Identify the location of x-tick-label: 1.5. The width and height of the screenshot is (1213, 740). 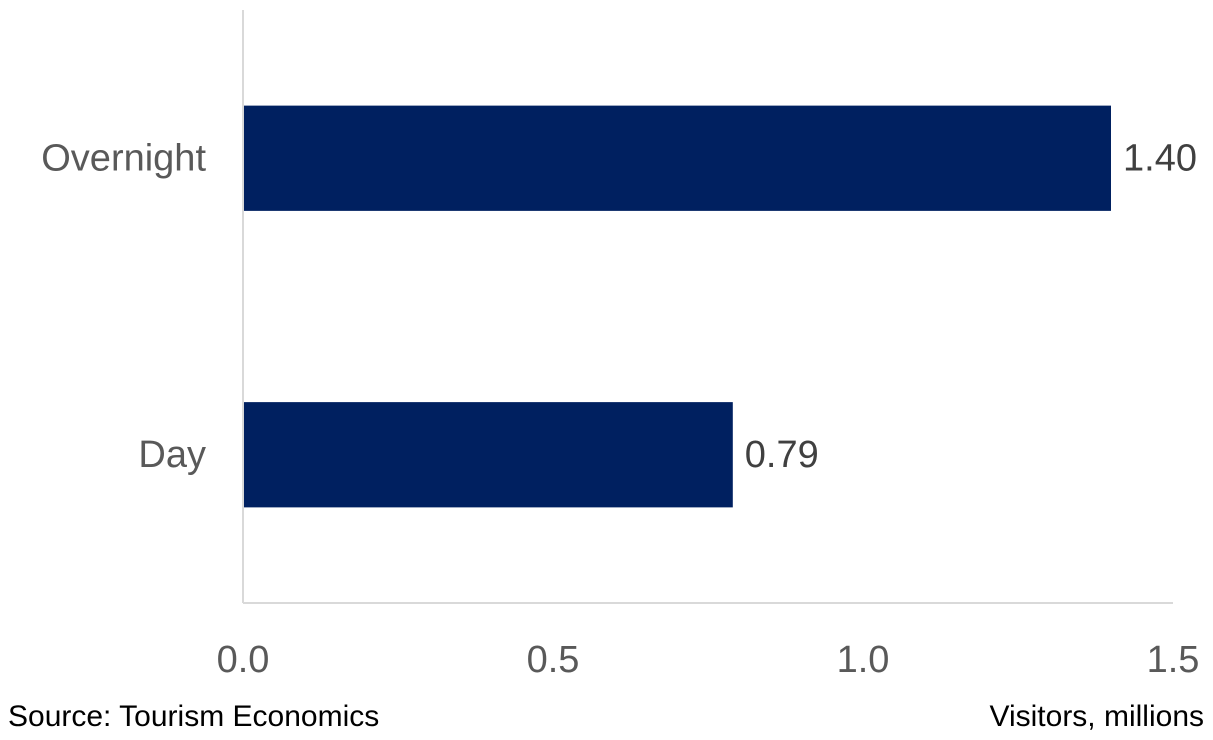
(1173, 660).